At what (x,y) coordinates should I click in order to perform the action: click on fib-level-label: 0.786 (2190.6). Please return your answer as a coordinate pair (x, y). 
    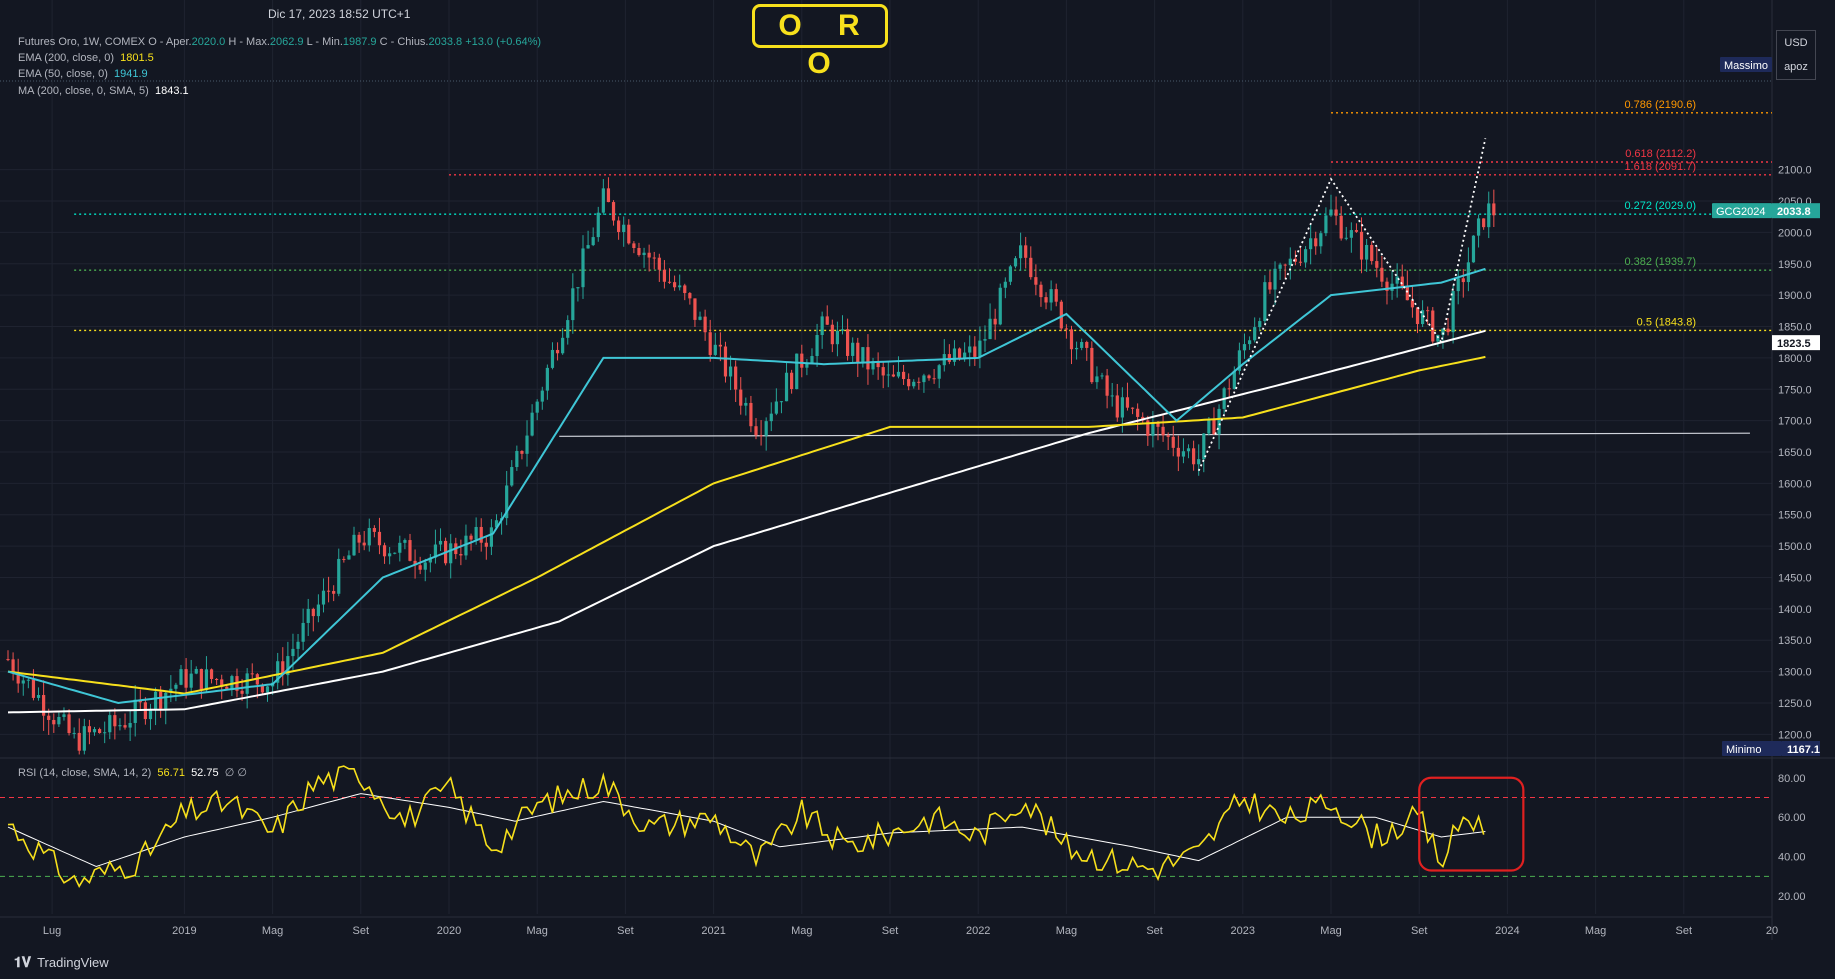
    Looking at the image, I should click on (1660, 105).